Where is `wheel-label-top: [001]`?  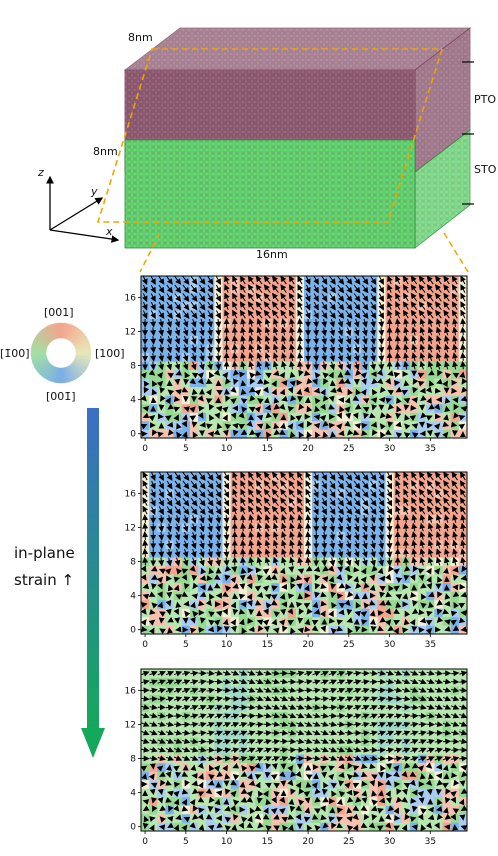 wheel-label-top: [001] is located at coordinates (59, 312).